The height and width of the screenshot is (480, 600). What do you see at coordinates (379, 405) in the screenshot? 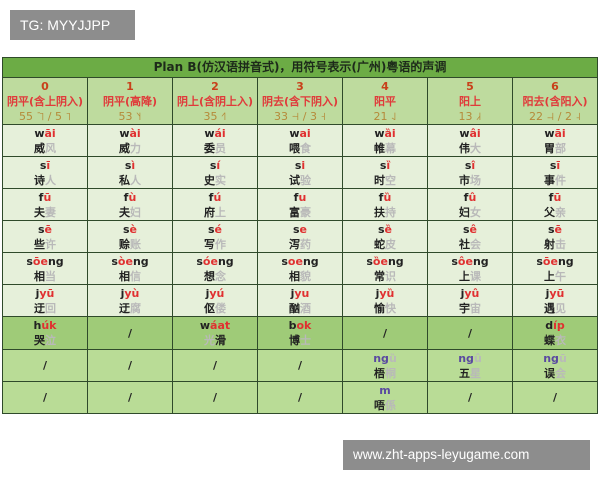
I see `example-char: 唔` at bounding box center [379, 405].